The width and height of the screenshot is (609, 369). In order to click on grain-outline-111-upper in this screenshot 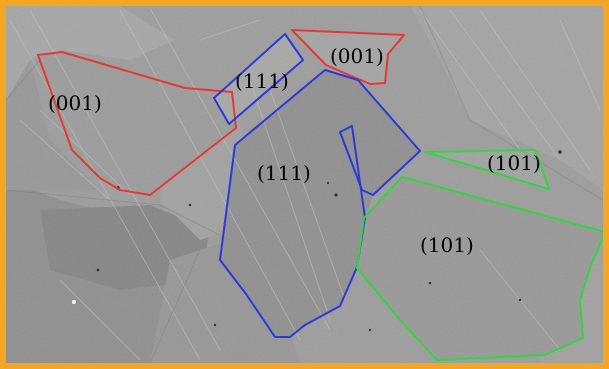, I will do `click(258, 79)`.